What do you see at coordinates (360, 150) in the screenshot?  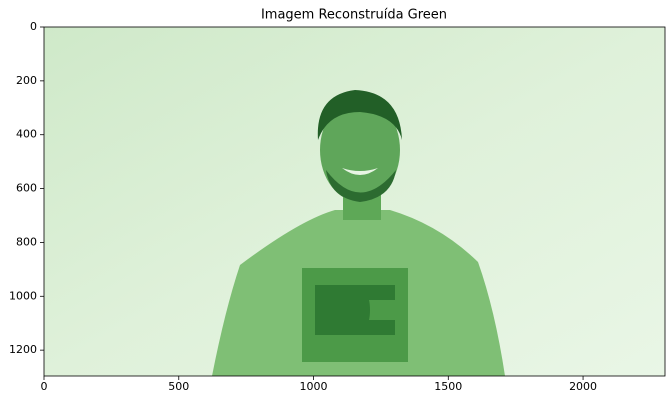 I see `face` at bounding box center [360, 150].